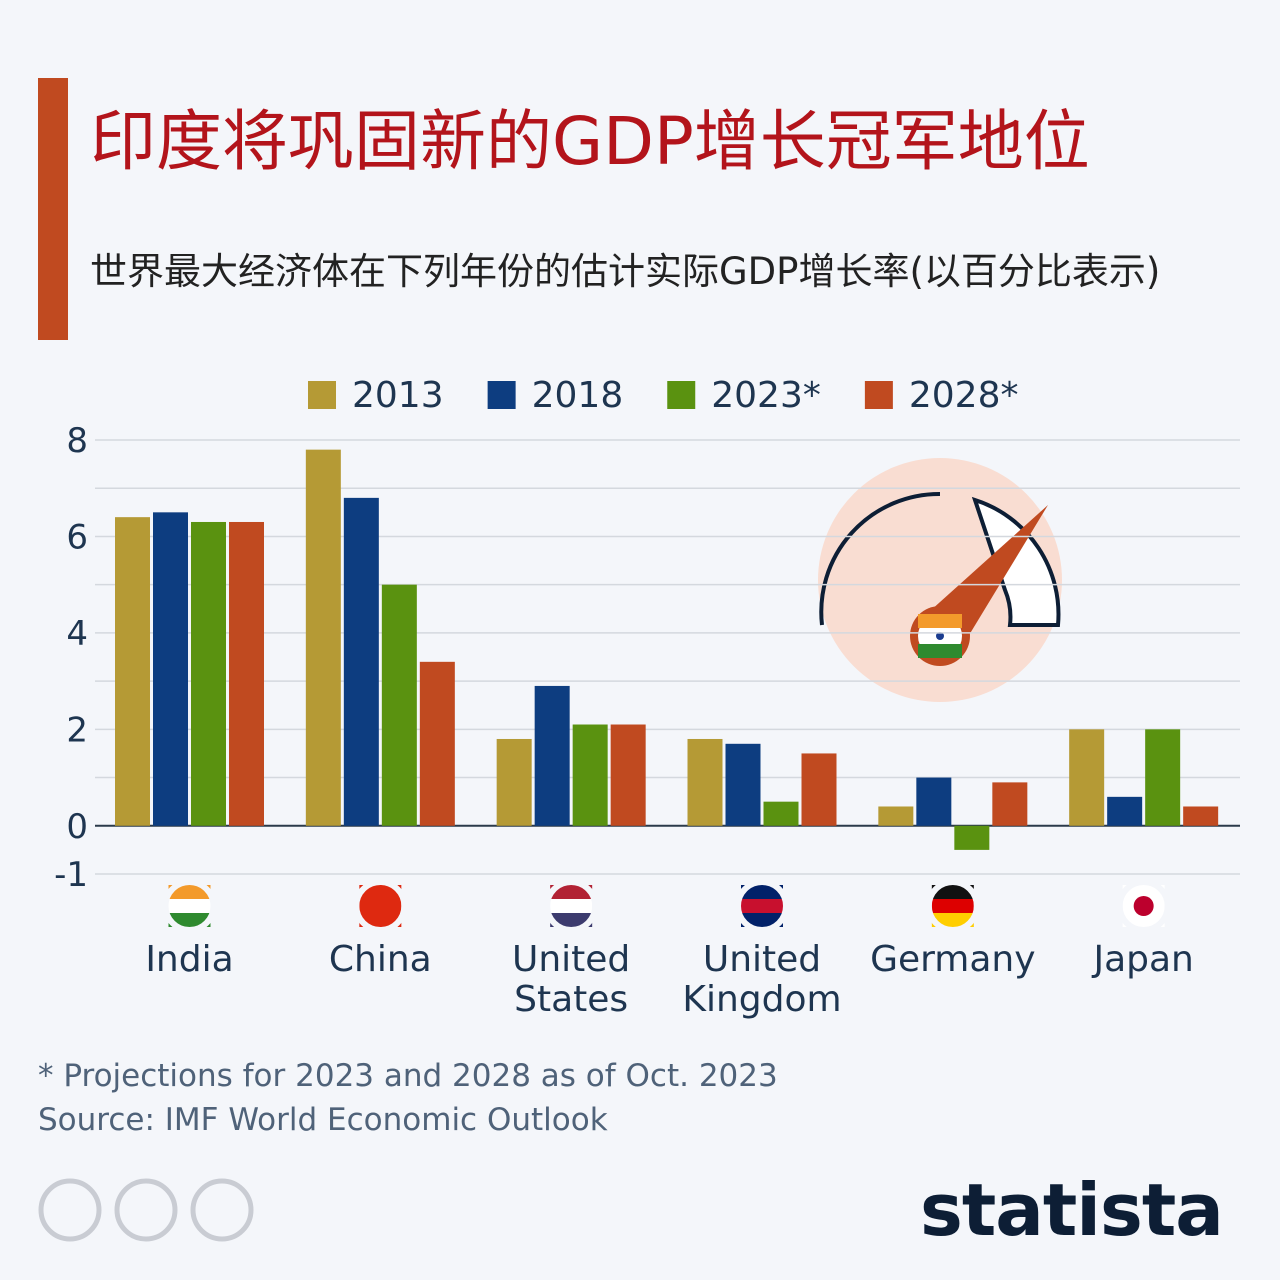 This screenshot has width=1280, height=1280. What do you see at coordinates (77, 827) in the screenshot?
I see `y-tick-label: 0` at bounding box center [77, 827].